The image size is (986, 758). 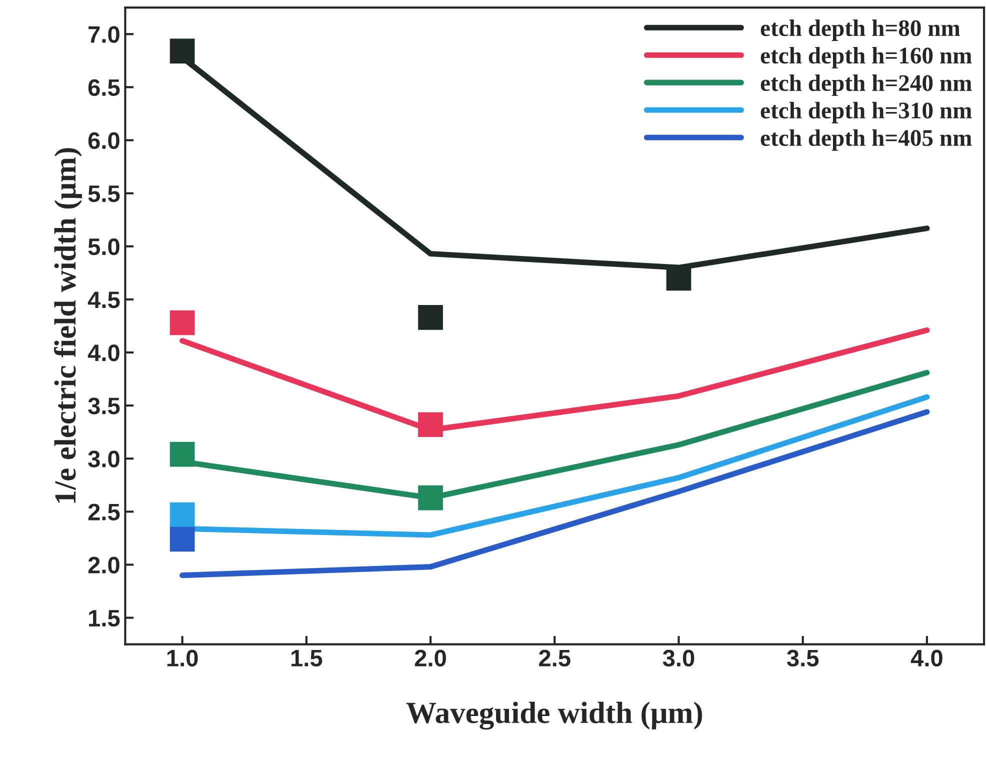 I want to click on y-tick-label: 5.0, so click(x=104, y=247).